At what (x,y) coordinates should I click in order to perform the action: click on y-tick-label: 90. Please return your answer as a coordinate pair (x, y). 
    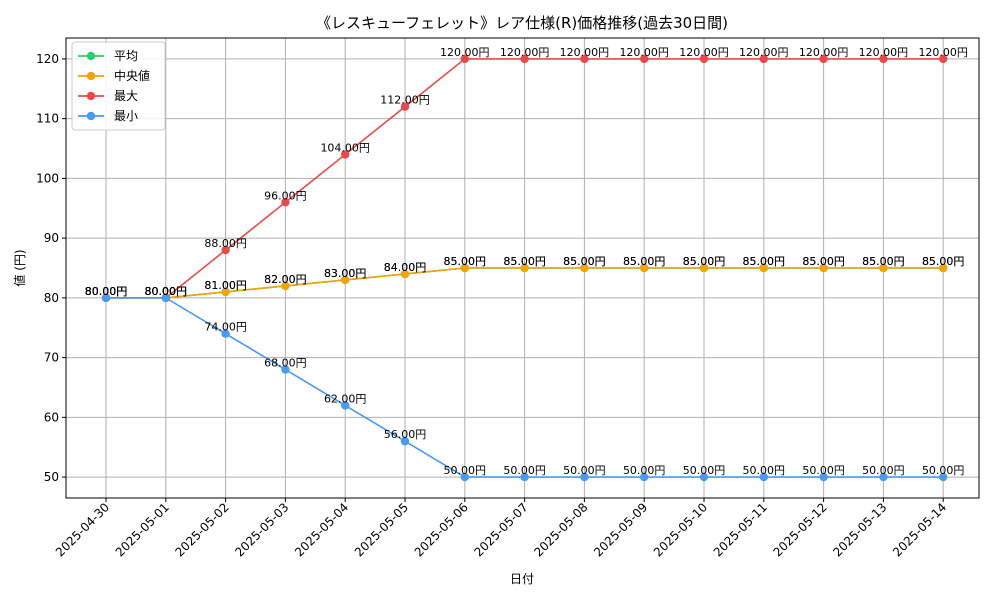
    Looking at the image, I should click on (51, 238).